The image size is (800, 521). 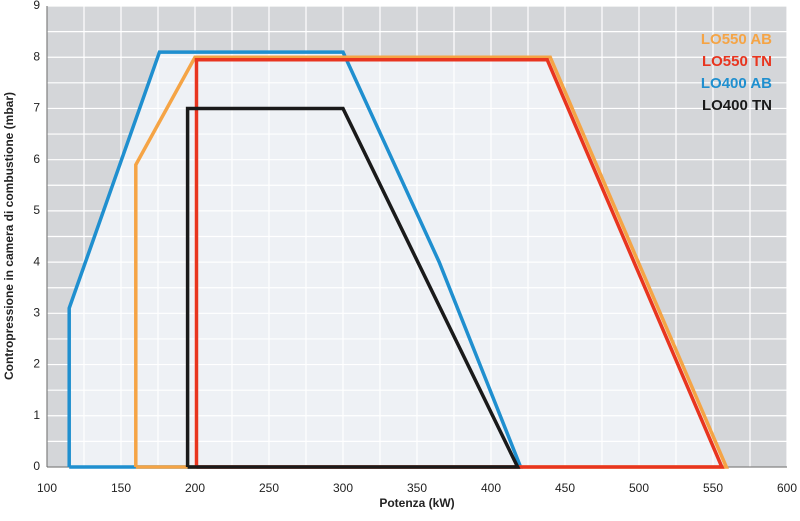 What do you see at coordinates (121, 488) in the screenshot?
I see `x-tick-label: 150` at bounding box center [121, 488].